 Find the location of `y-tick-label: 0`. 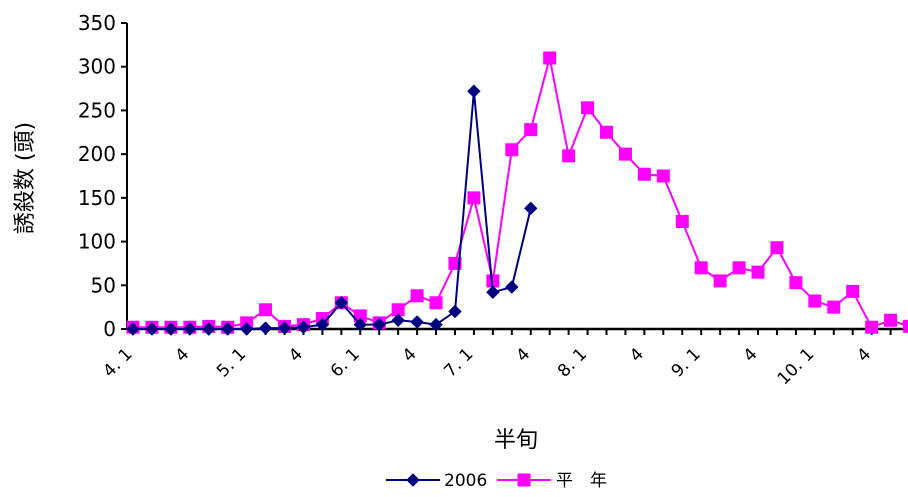

y-tick-label: 0 is located at coordinates (109, 329).